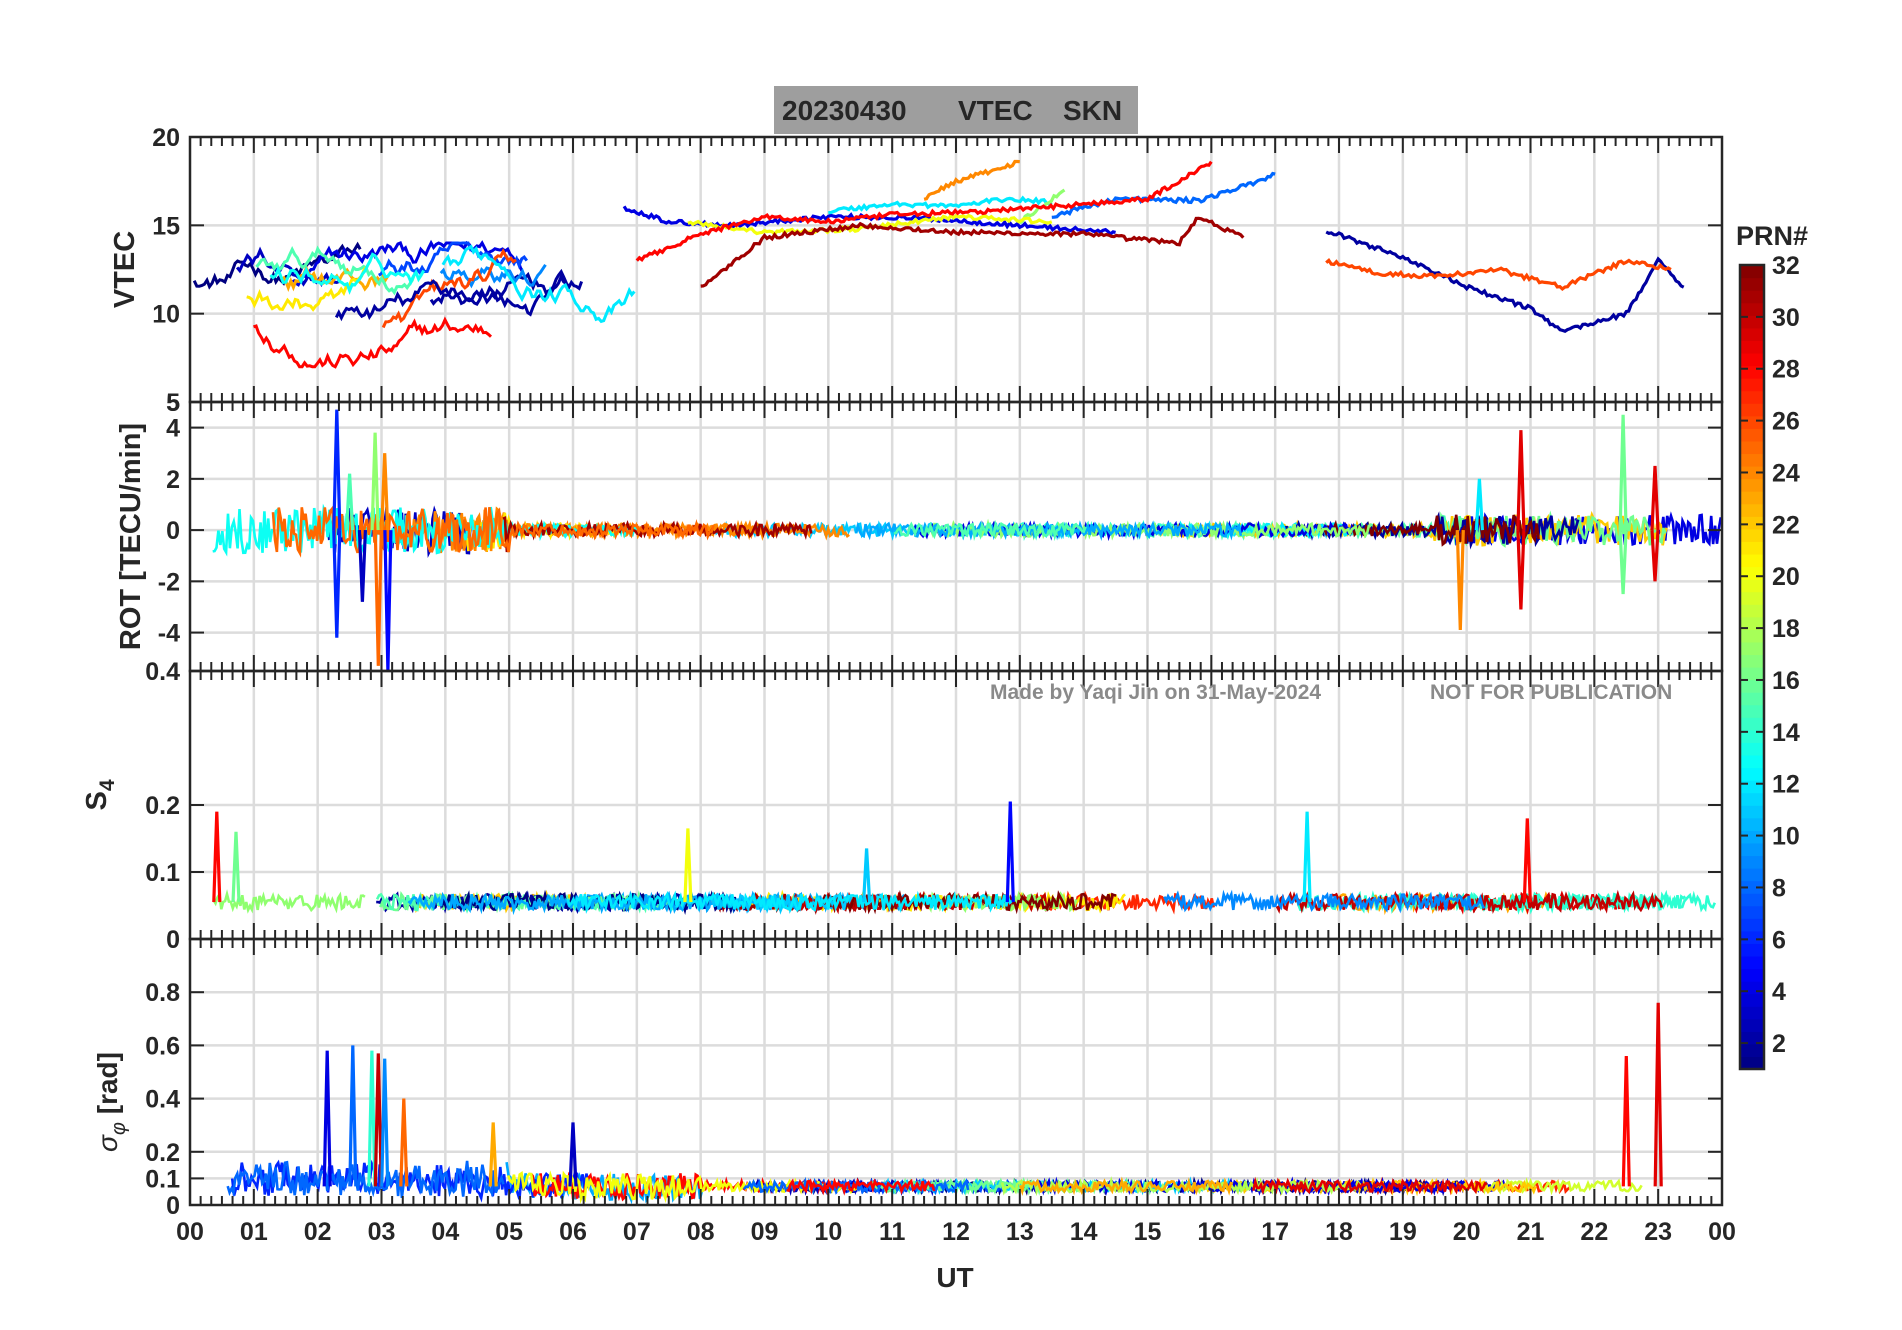 The width and height of the screenshot is (1902, 1330). Describe the element at coordinates (131, 536) in the screenshot. I see `panel-2-ylabel: ROT [TECU/min]` at that location.